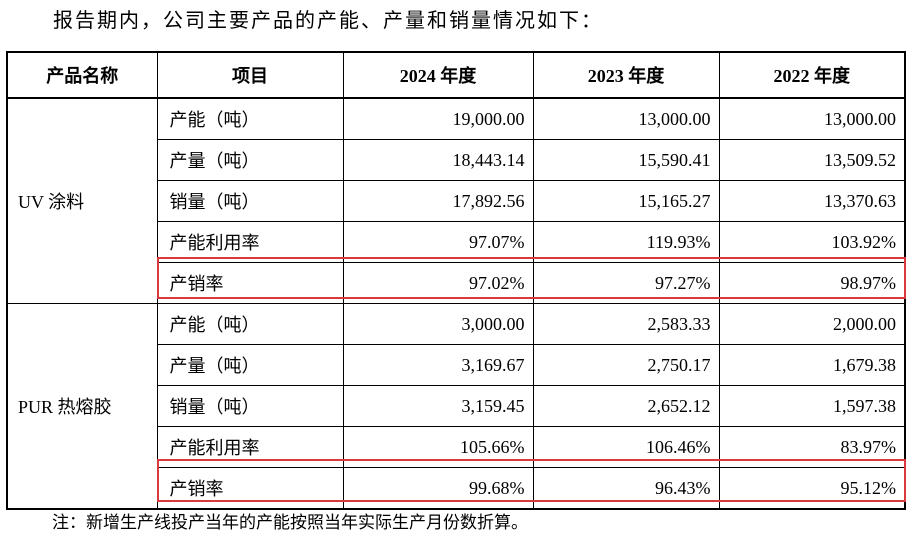 The width and height of the screenshot is (909, 533). I want to click on value-2022: 13,000.00, so click(812, 118).